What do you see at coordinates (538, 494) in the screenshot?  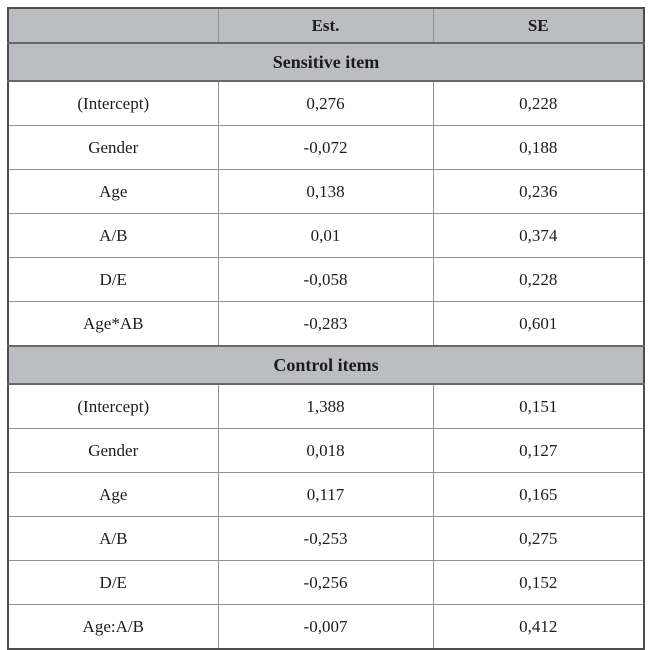 I see `se-cell: 0,165` at bounding box center [538, 494].